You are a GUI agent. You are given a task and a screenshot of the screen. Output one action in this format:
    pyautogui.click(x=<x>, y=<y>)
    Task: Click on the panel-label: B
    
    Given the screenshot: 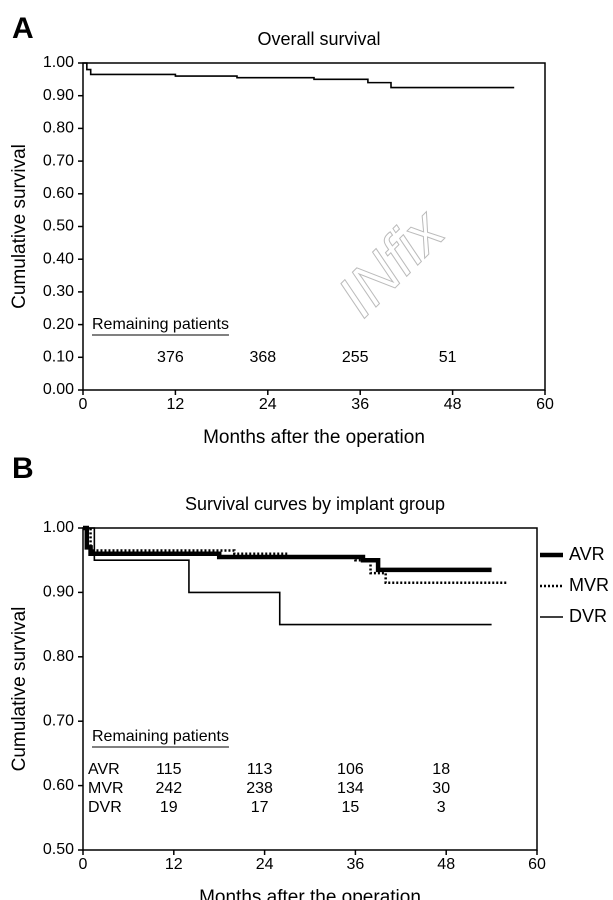 What is the action you would take?
    pyautogui.click(x=23, y=468)
    